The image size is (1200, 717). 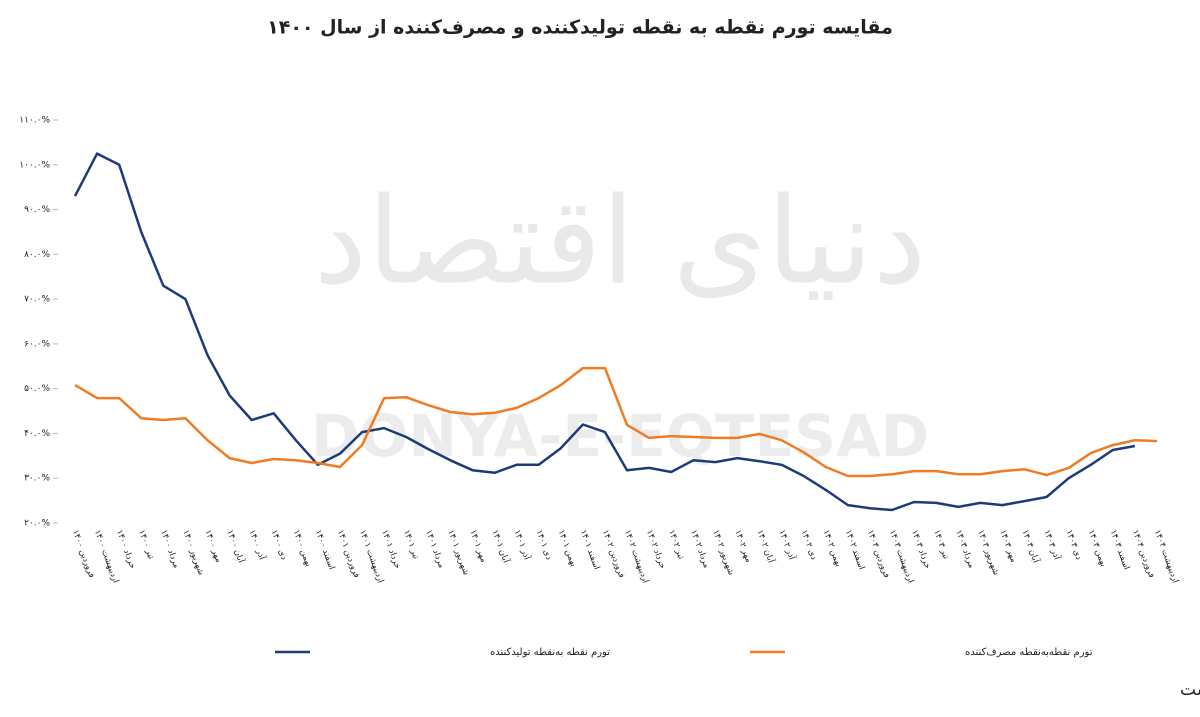 I want to click on y-tick-label: ۷۰.۰%, so click(x=37, y=300).